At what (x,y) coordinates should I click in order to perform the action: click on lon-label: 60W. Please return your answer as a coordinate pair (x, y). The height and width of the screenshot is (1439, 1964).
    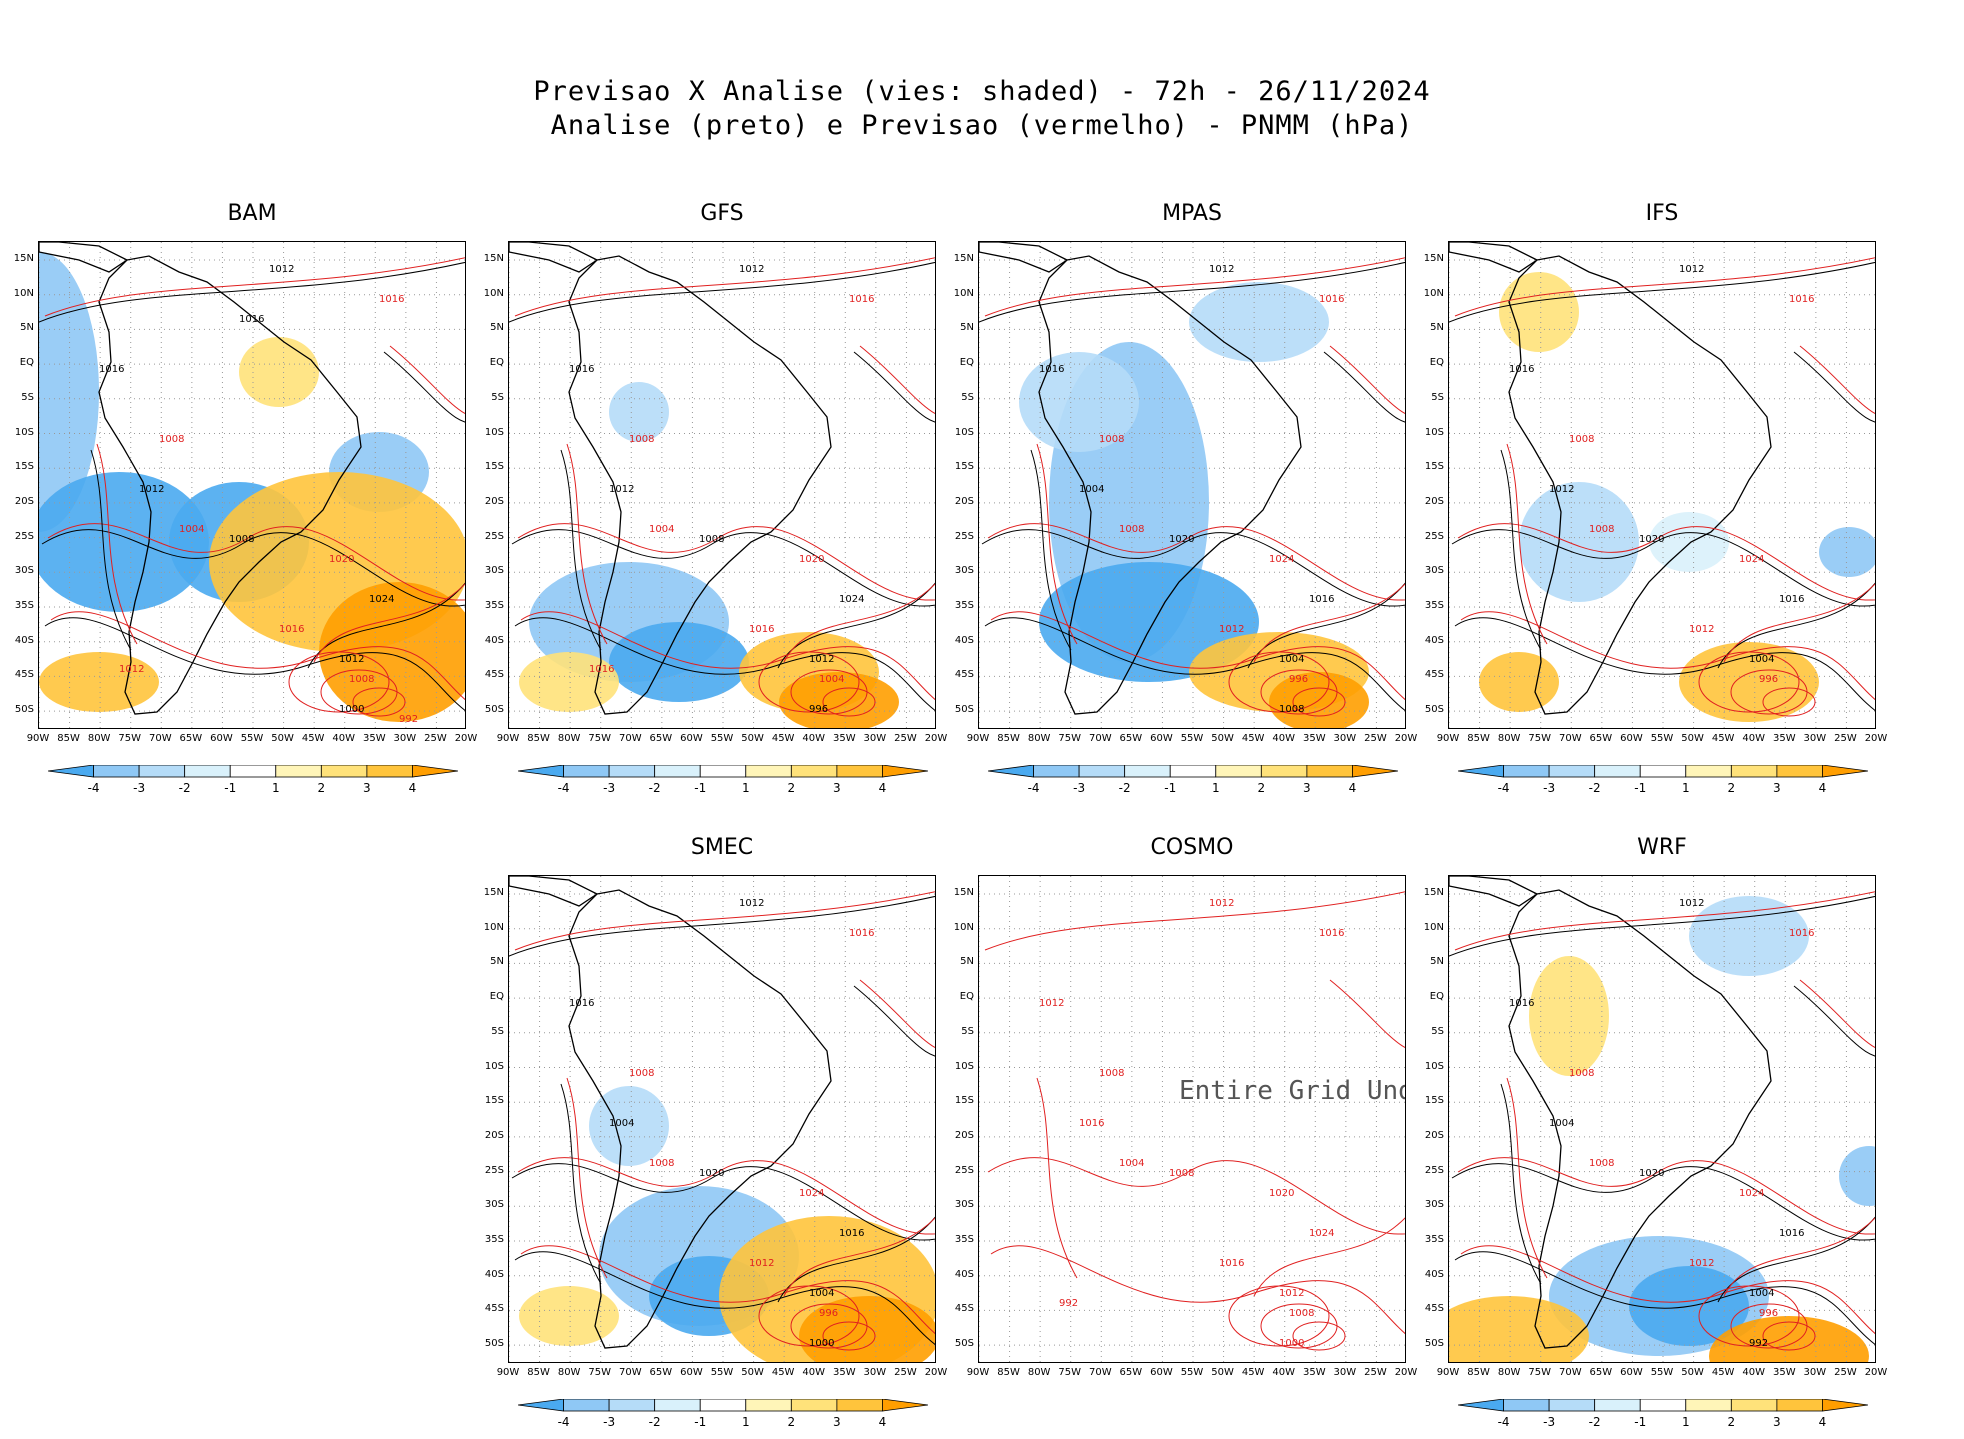
    Looking at the image, I should click on (1161, 738).